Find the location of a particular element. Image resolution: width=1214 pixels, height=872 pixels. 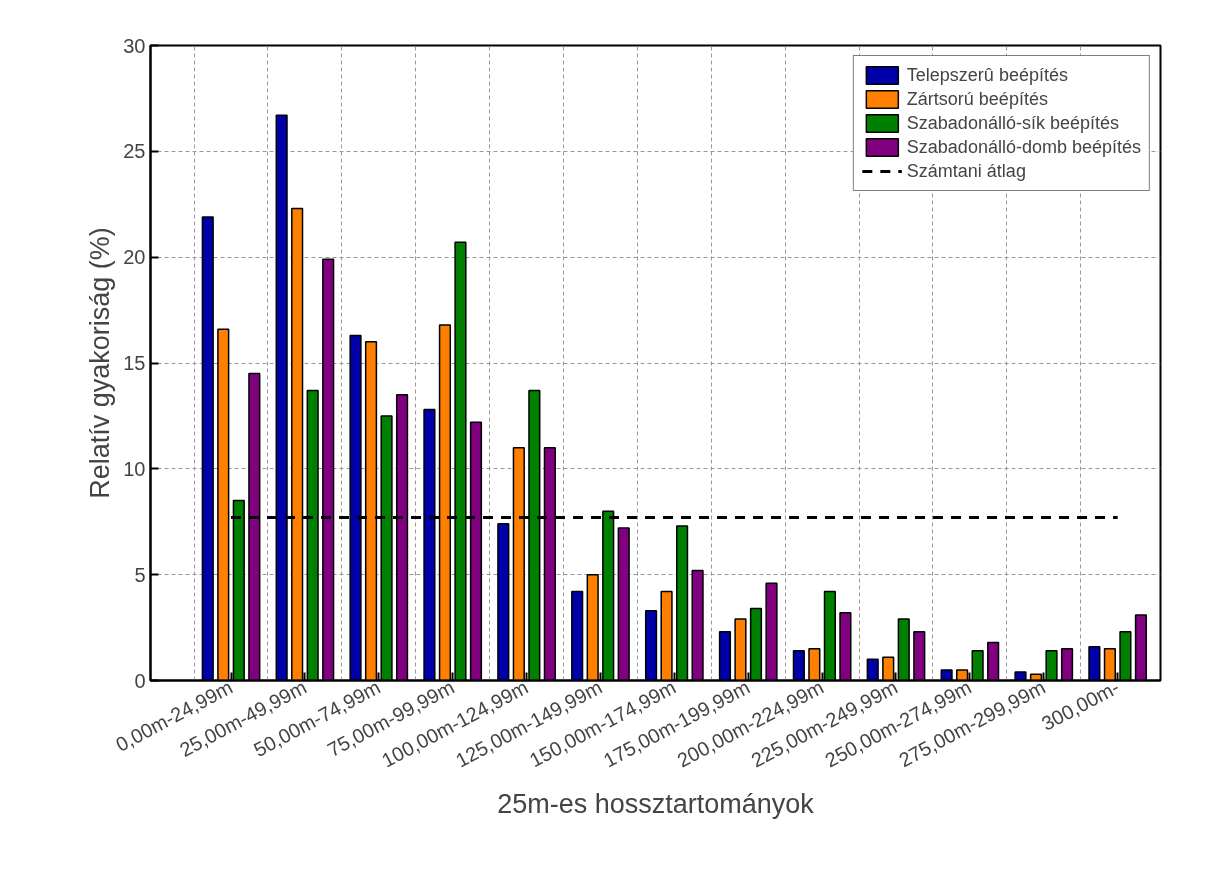

legend-label: Zártsorú beépítés is located at coordinates (977, 99).